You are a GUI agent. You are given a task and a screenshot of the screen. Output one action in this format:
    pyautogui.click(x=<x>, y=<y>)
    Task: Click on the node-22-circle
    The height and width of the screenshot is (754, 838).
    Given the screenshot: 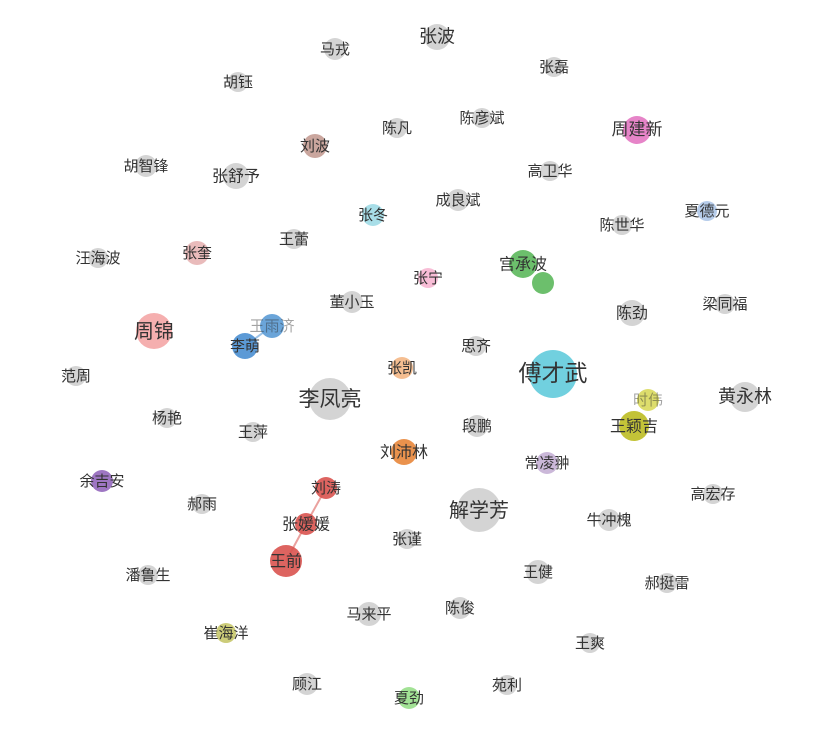 What is the action you would take?
    pyautogui.click(x=632, y=313)
    